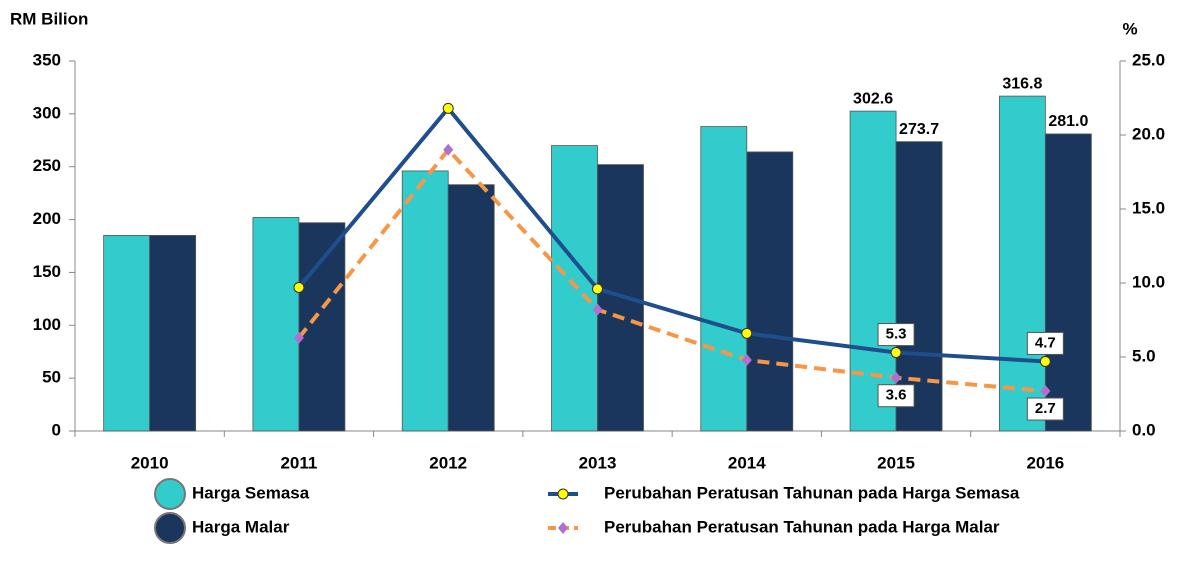  Describe the element at coordinates (1022, 83) in the screenshot. I see `bar-value-label: 316.8` at that location.